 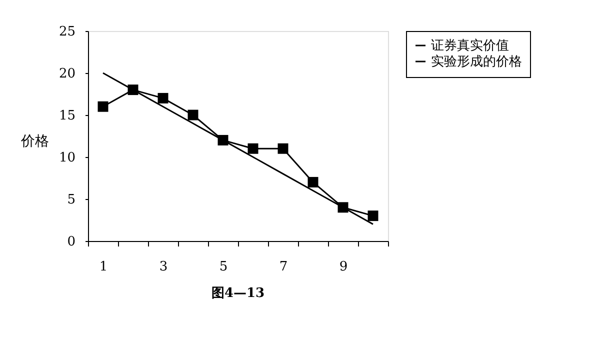 What do you see at coordinates (163, 267) in the screenshot?
I see `x-tick-label: 3` at bounding box center [163, 267].